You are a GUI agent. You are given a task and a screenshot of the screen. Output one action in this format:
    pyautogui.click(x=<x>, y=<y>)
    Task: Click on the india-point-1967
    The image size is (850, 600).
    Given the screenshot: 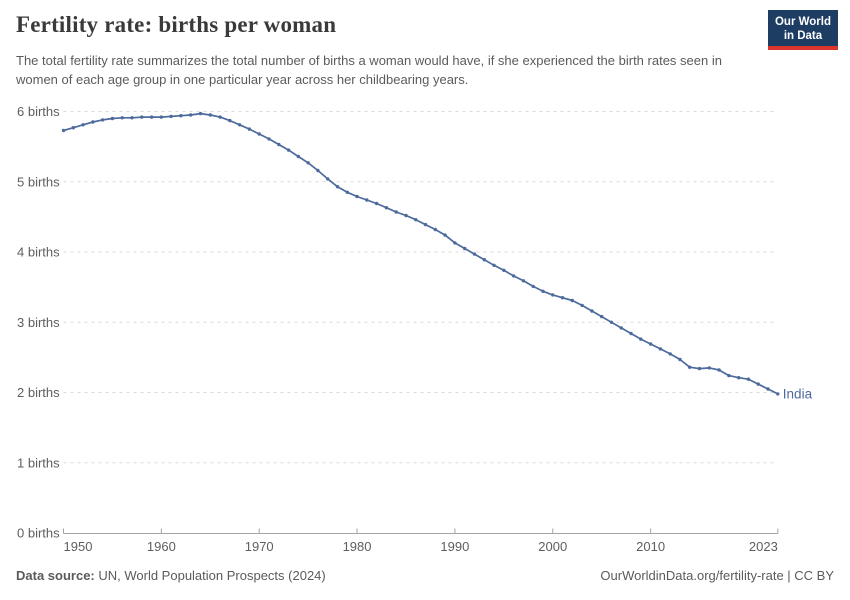 What is the action you would take?
    pyautogui.click(x=230, y=120)
    